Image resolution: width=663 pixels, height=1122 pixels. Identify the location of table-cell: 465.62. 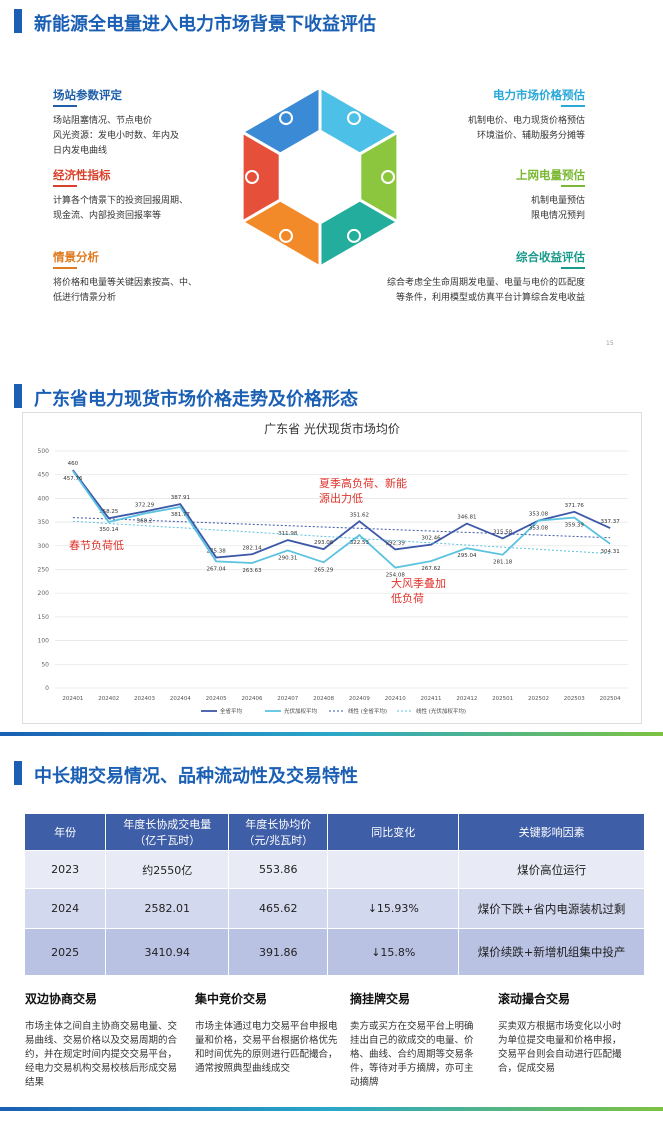
(278, 908).